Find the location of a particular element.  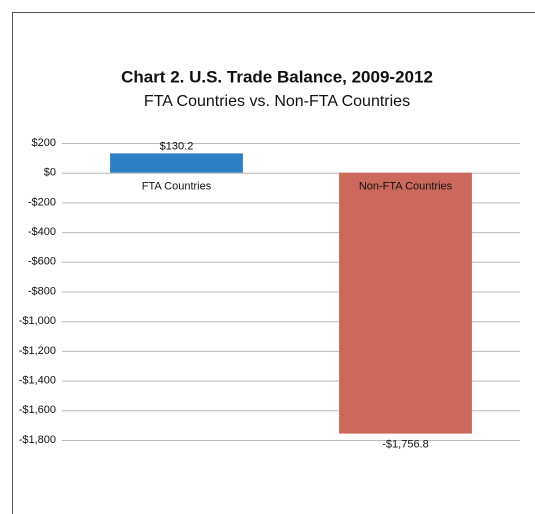

y-tick-label: -$600 is located at coordinates (42, 262).